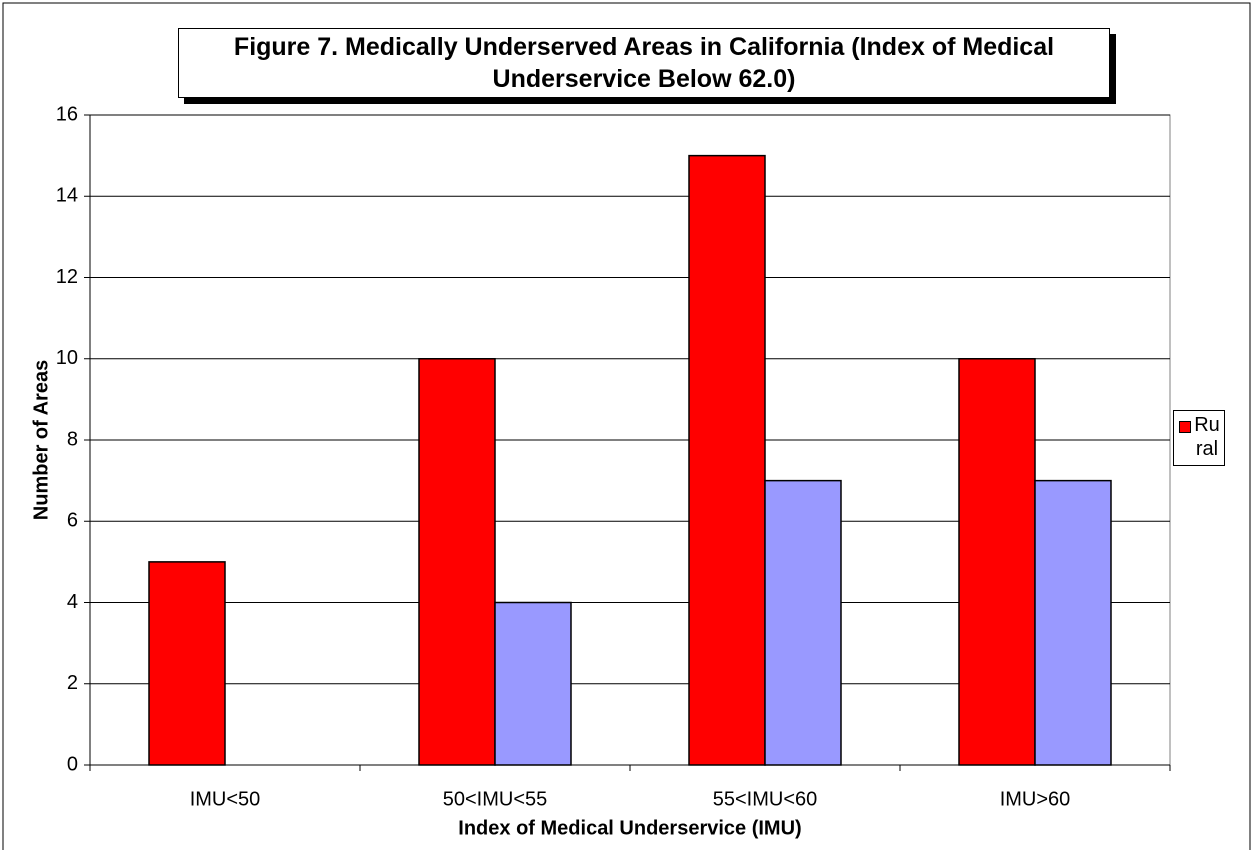 This screenshot has height=850, width=1253. Describe the element at coordinates (1207, 437) in the screenshot. I see `legend-label: Rural` at that location.